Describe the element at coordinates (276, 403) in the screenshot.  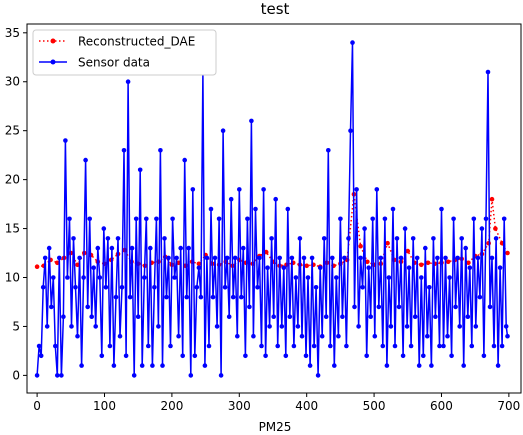
I see `x-axis: 0 100 200 300 400 500 600 700` at that location.